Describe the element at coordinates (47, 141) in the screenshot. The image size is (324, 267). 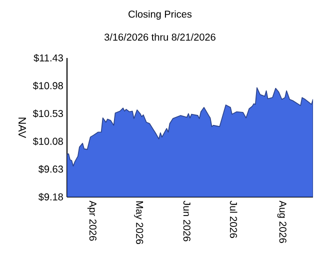
I see `y-tick-label: $10.08` at that location.